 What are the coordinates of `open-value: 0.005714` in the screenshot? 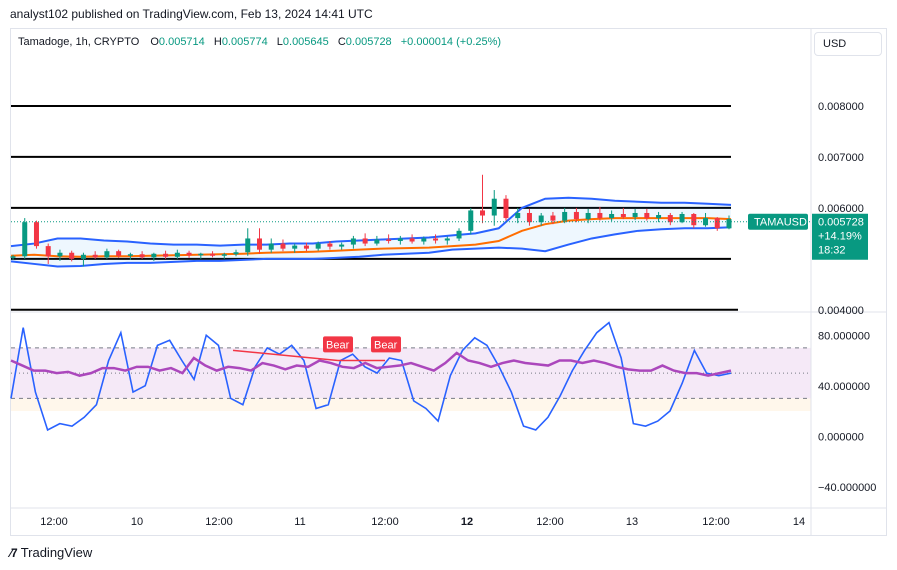 It's located at (181, 42).